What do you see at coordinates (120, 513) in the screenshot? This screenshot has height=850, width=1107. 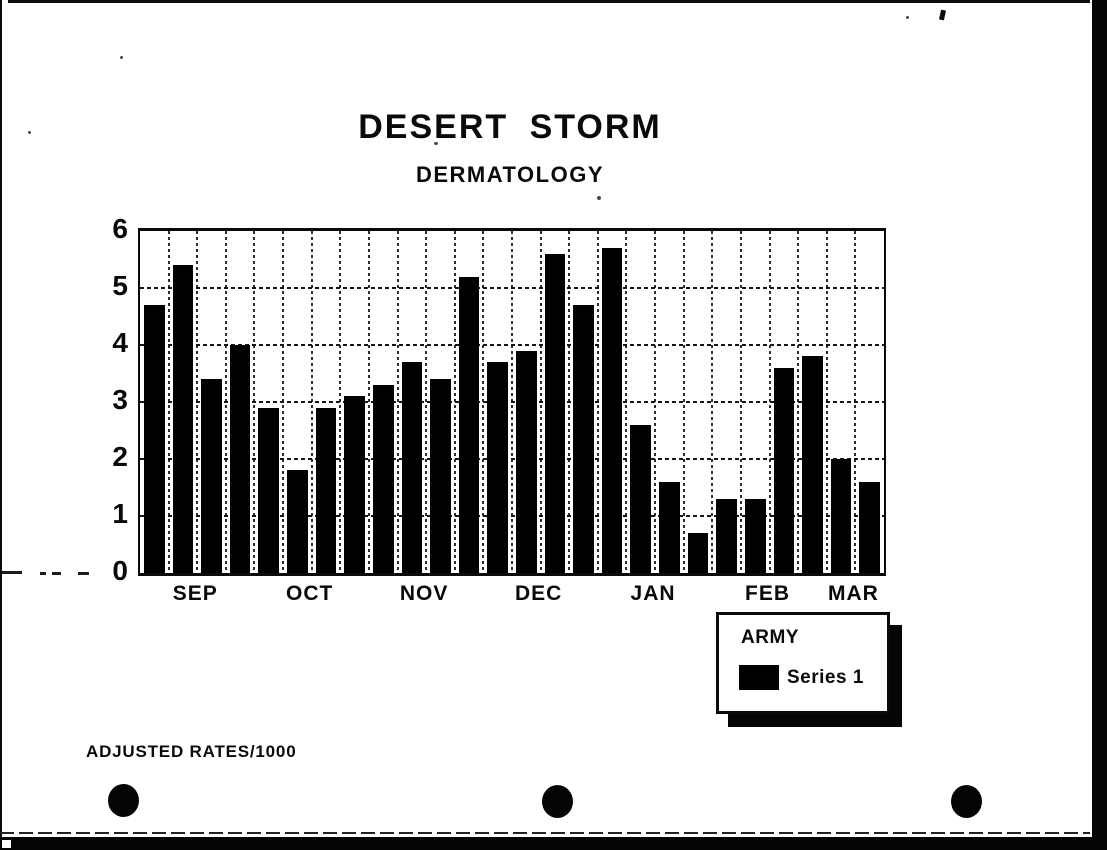 I see `y-axis-label-1: 1` at bounding box center [120, 513].